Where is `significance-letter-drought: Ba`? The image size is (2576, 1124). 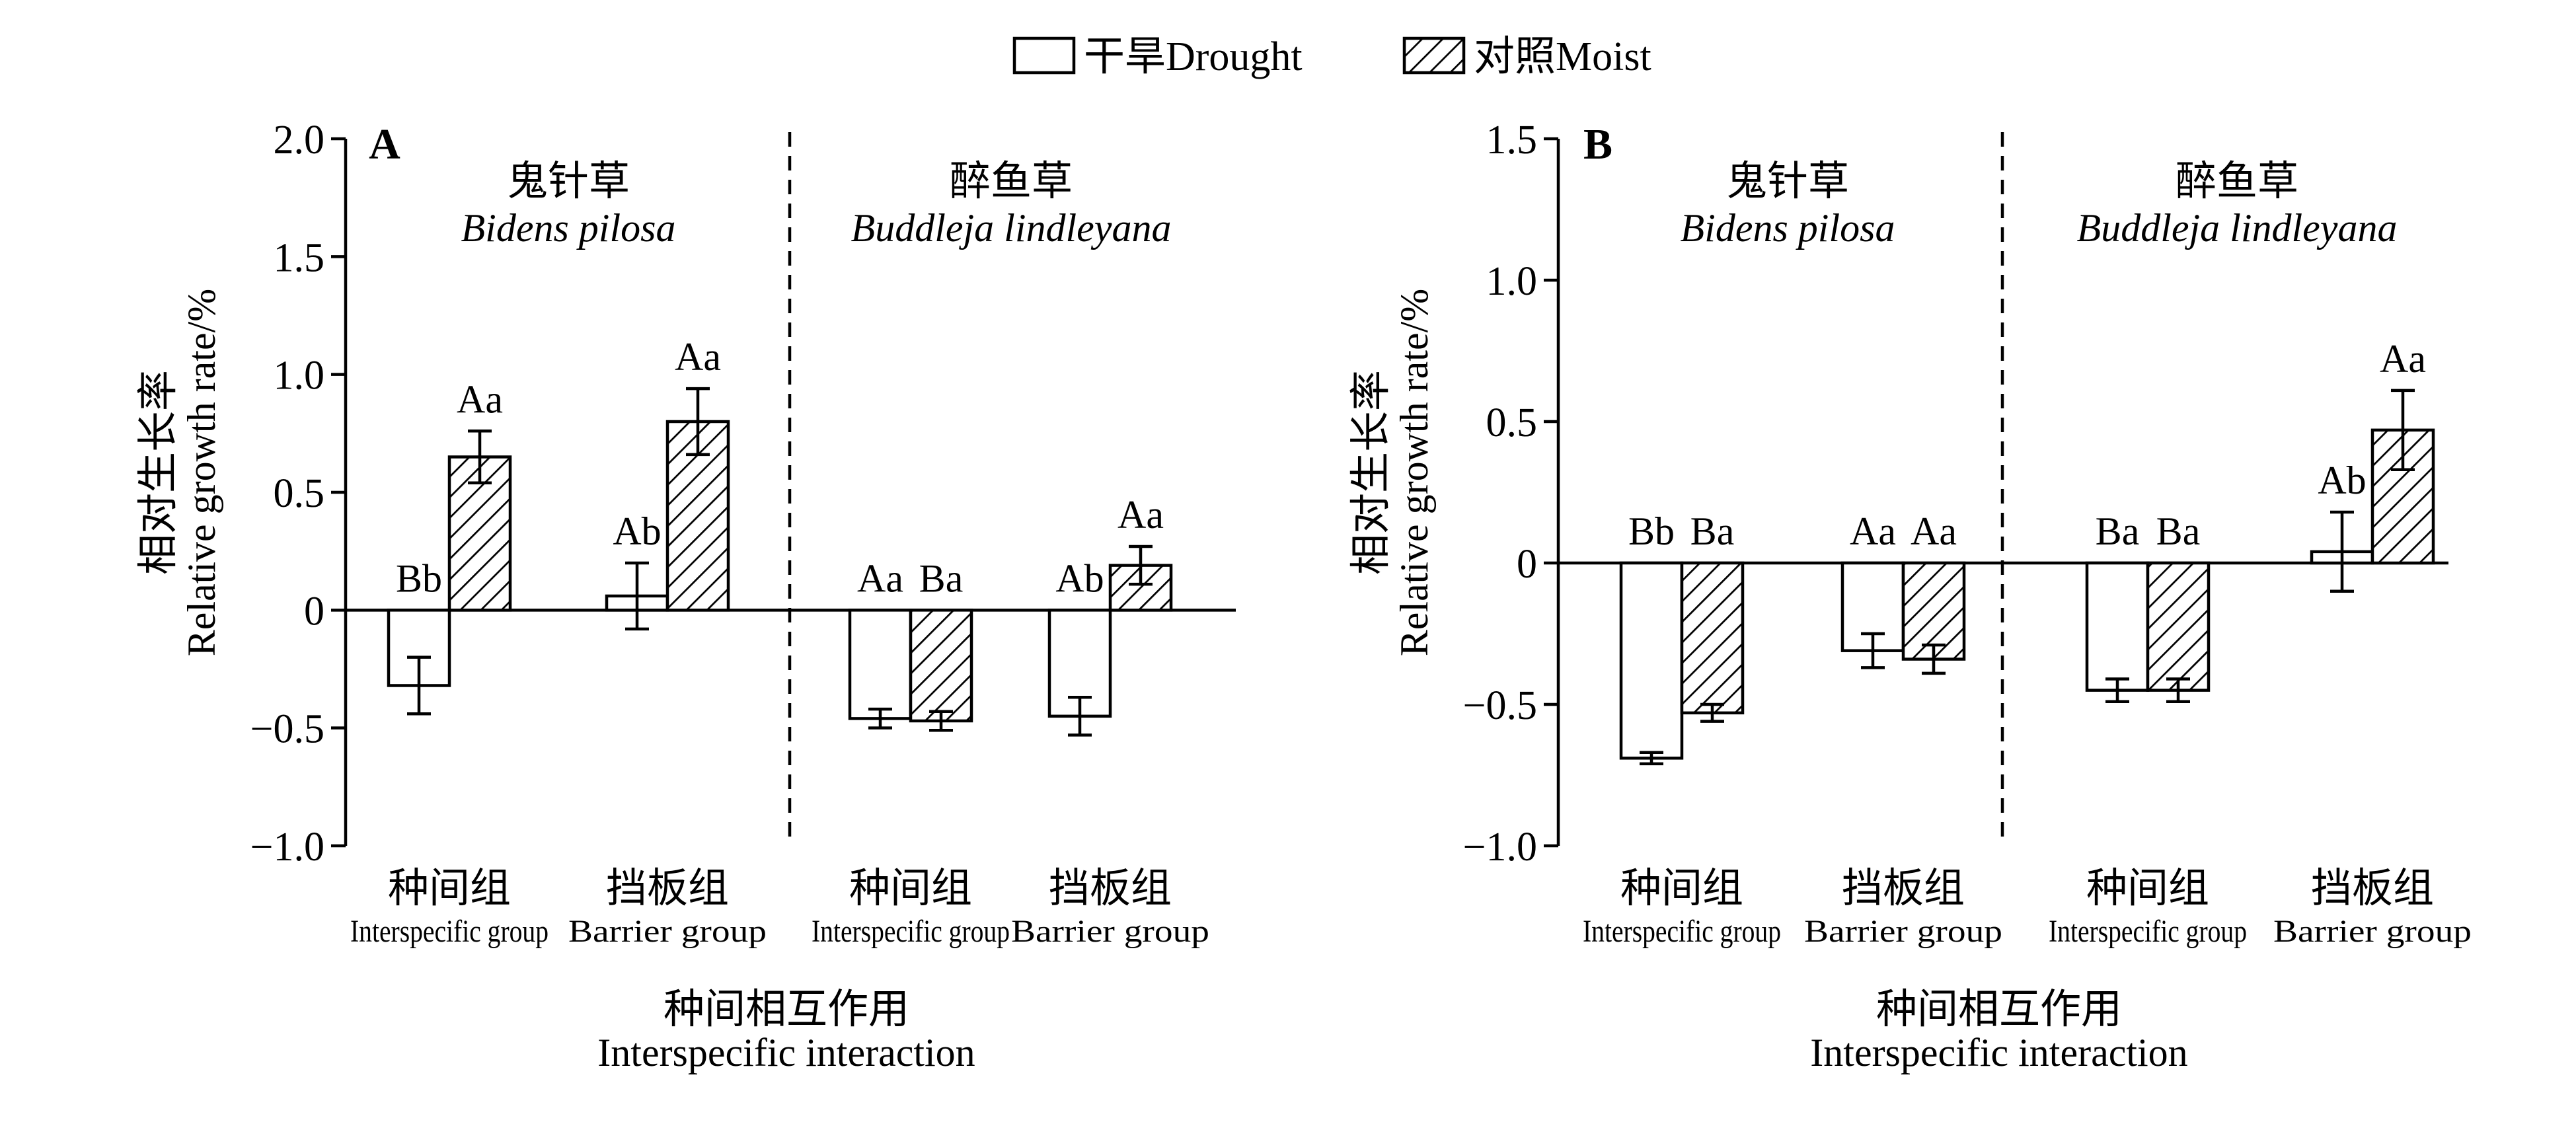 significance-letter-drought: Ba is located at coordinates (2118, 531).